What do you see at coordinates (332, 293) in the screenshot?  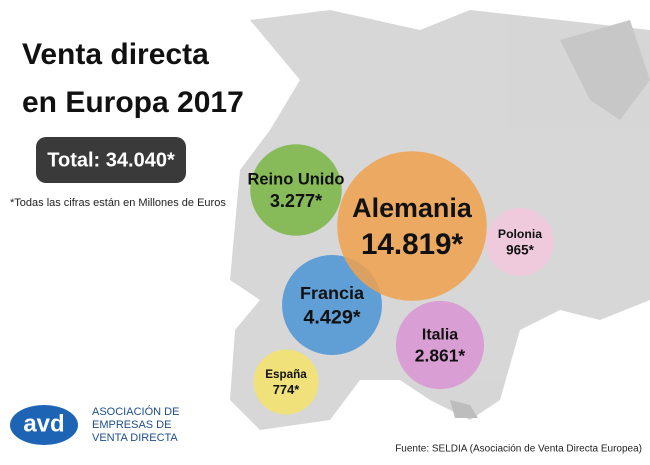 I see `bubble-label: Francia` at bounding box center [332, 293].